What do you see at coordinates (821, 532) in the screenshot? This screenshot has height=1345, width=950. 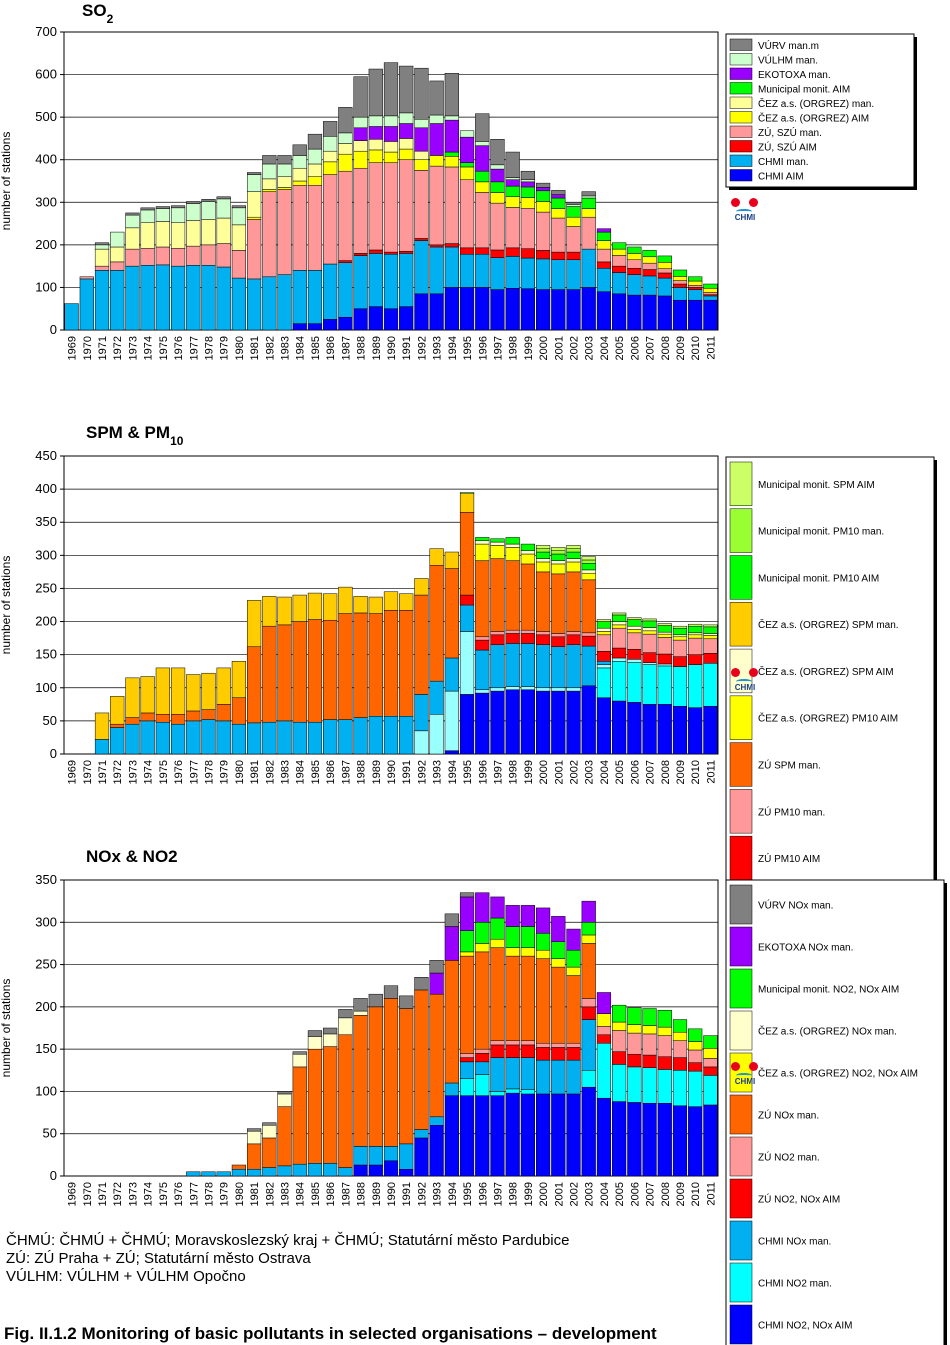 I see `legend-label: Municipal monit. PM10 man.` at bounding box center [821, 532].